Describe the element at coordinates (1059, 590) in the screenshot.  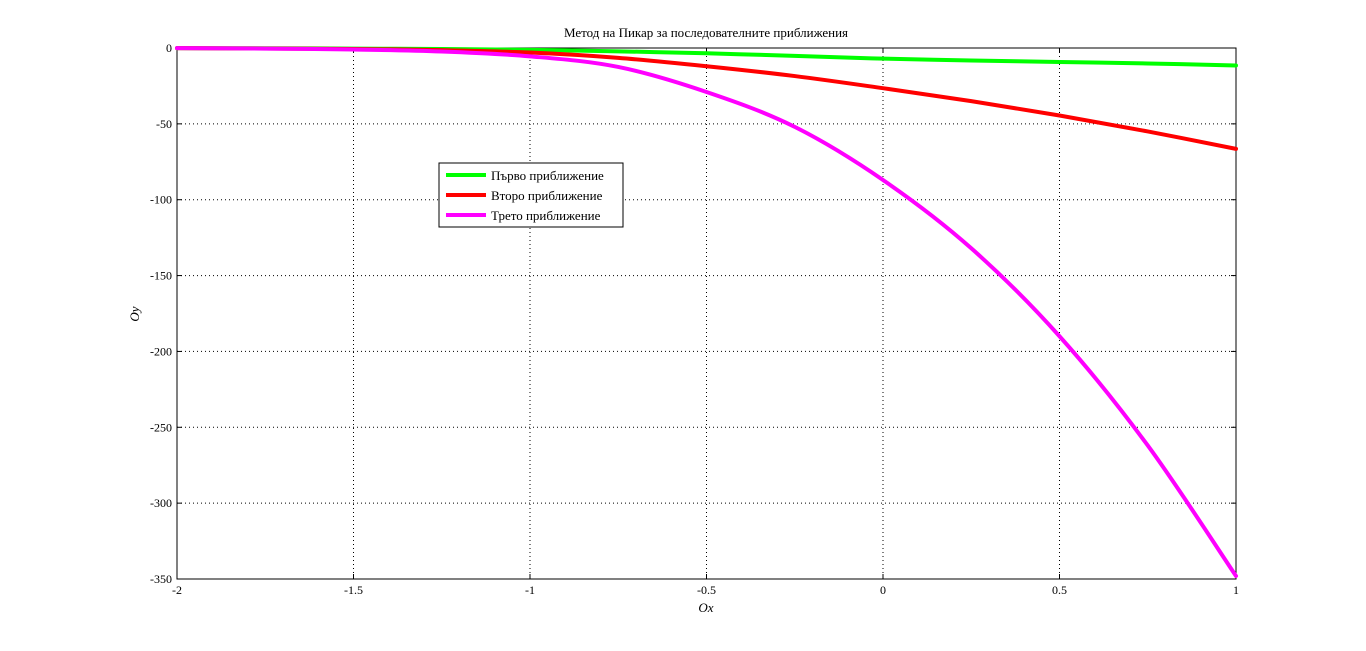
I see `x-tick-label: 0.5` at that location.